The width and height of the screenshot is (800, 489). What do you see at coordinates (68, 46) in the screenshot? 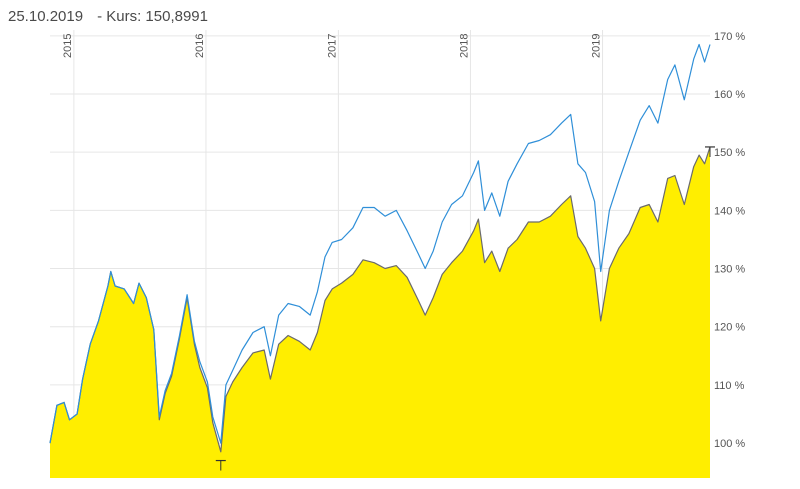
I see `x-tick-label: 2015` at bounding box center [68, 46].